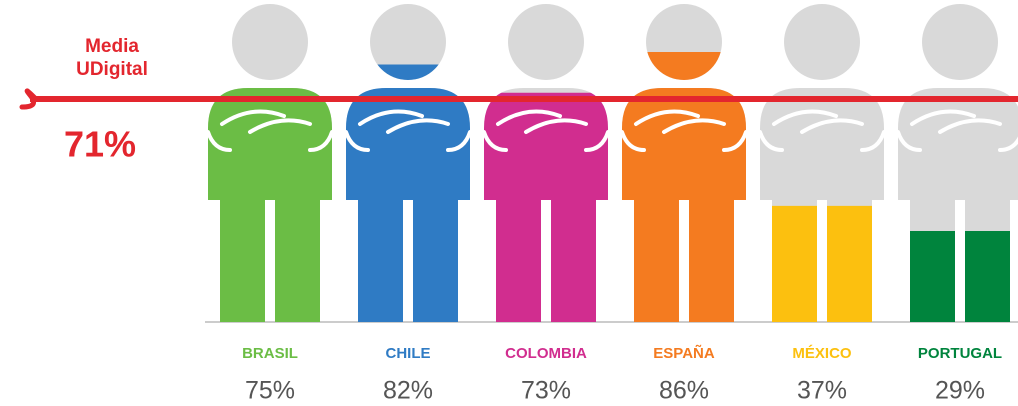  Describe the element at coordinates (112, 69) in the screenshot. I see `reference-label: UDigital` at that location.